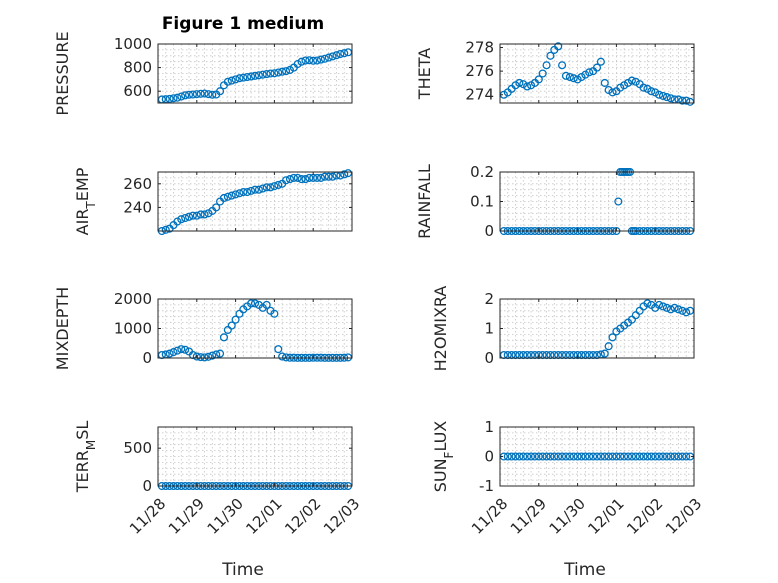  What do you see at coordinates (489, 516) in the screenshot?
I see `x-tick-label: 11/28` at bounding box center [489, 516].